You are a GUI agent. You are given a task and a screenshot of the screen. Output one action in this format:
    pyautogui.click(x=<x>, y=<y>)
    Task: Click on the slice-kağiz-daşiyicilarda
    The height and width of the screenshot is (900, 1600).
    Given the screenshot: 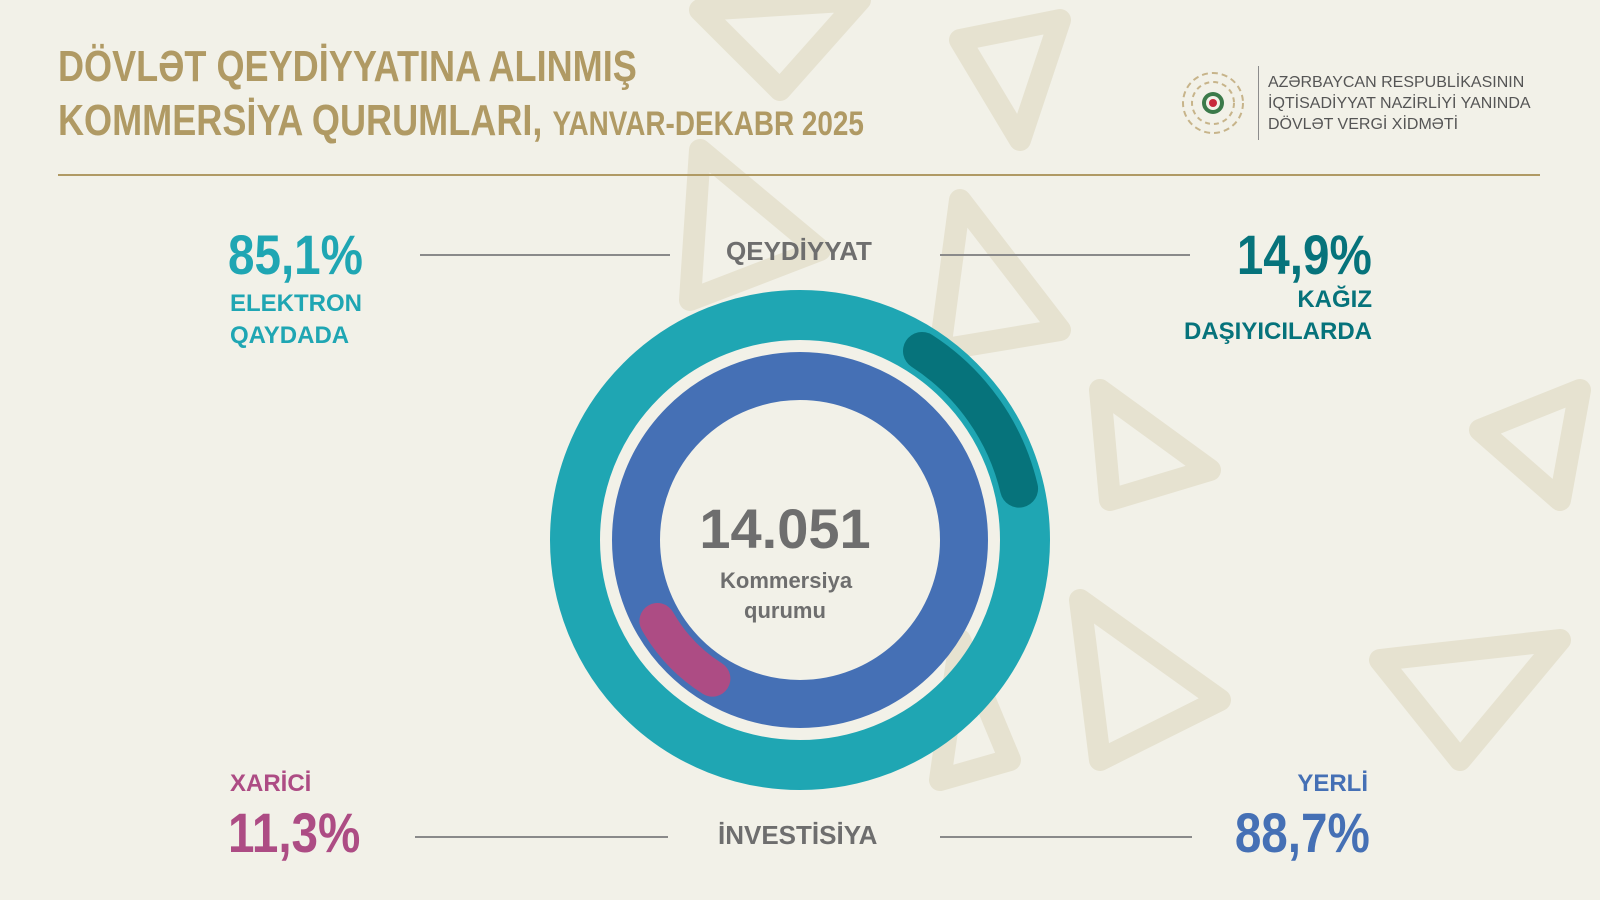 What is the action you would take?
    pyautogui.click(x=971, y=419)
    